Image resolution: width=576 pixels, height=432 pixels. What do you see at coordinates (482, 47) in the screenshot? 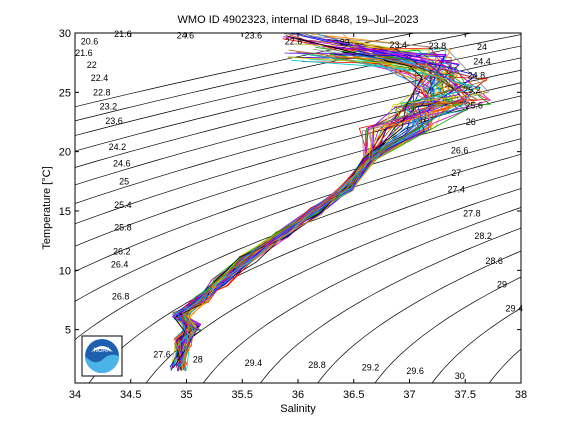
I see `isopycnal-label: 24` at bounding box center [482, 47].